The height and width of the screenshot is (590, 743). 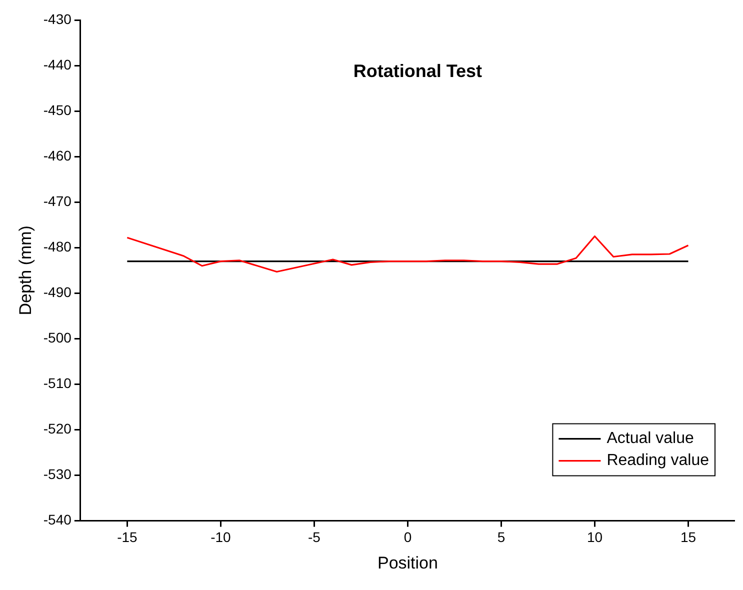 I want to click on x-axis-title: Position, so click(x=407, y=562).